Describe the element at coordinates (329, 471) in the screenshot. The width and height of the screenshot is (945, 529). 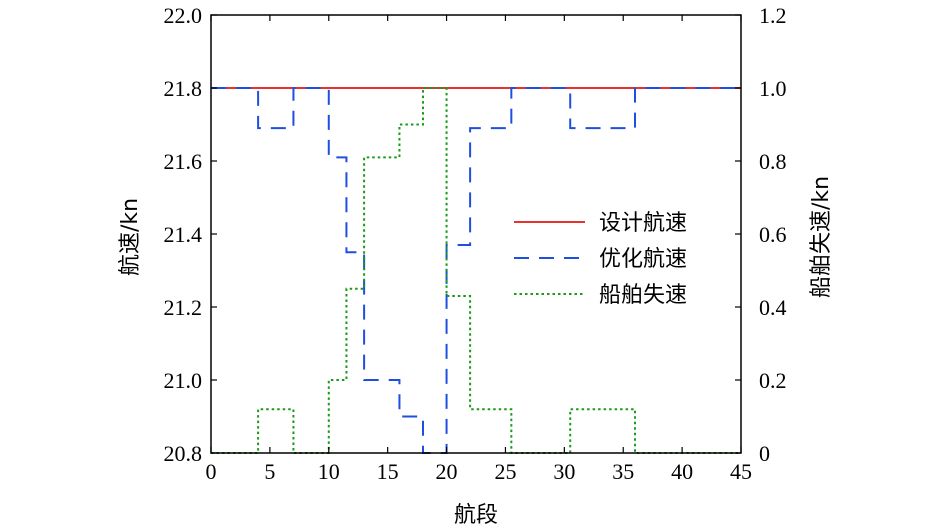
I see `x-tick-label: 10` at that location.